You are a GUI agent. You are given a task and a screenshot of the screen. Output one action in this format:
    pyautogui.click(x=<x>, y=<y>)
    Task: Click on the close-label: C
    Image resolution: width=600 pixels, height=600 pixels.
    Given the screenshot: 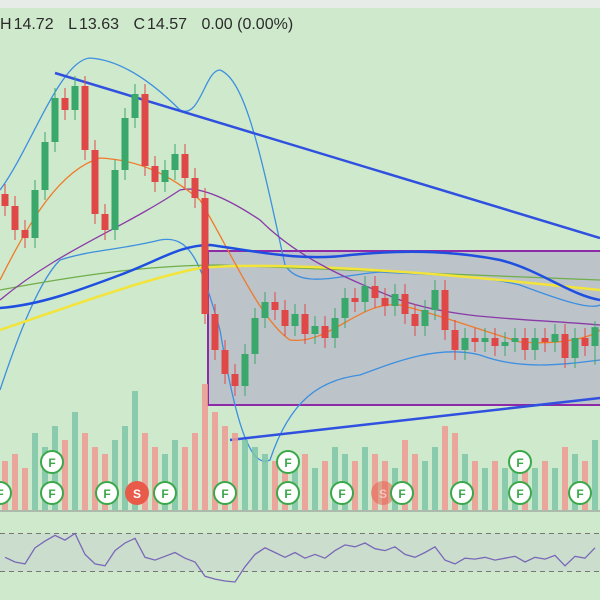 What is the action you would take?
    pyautogui.click(x=139, y=24)
    